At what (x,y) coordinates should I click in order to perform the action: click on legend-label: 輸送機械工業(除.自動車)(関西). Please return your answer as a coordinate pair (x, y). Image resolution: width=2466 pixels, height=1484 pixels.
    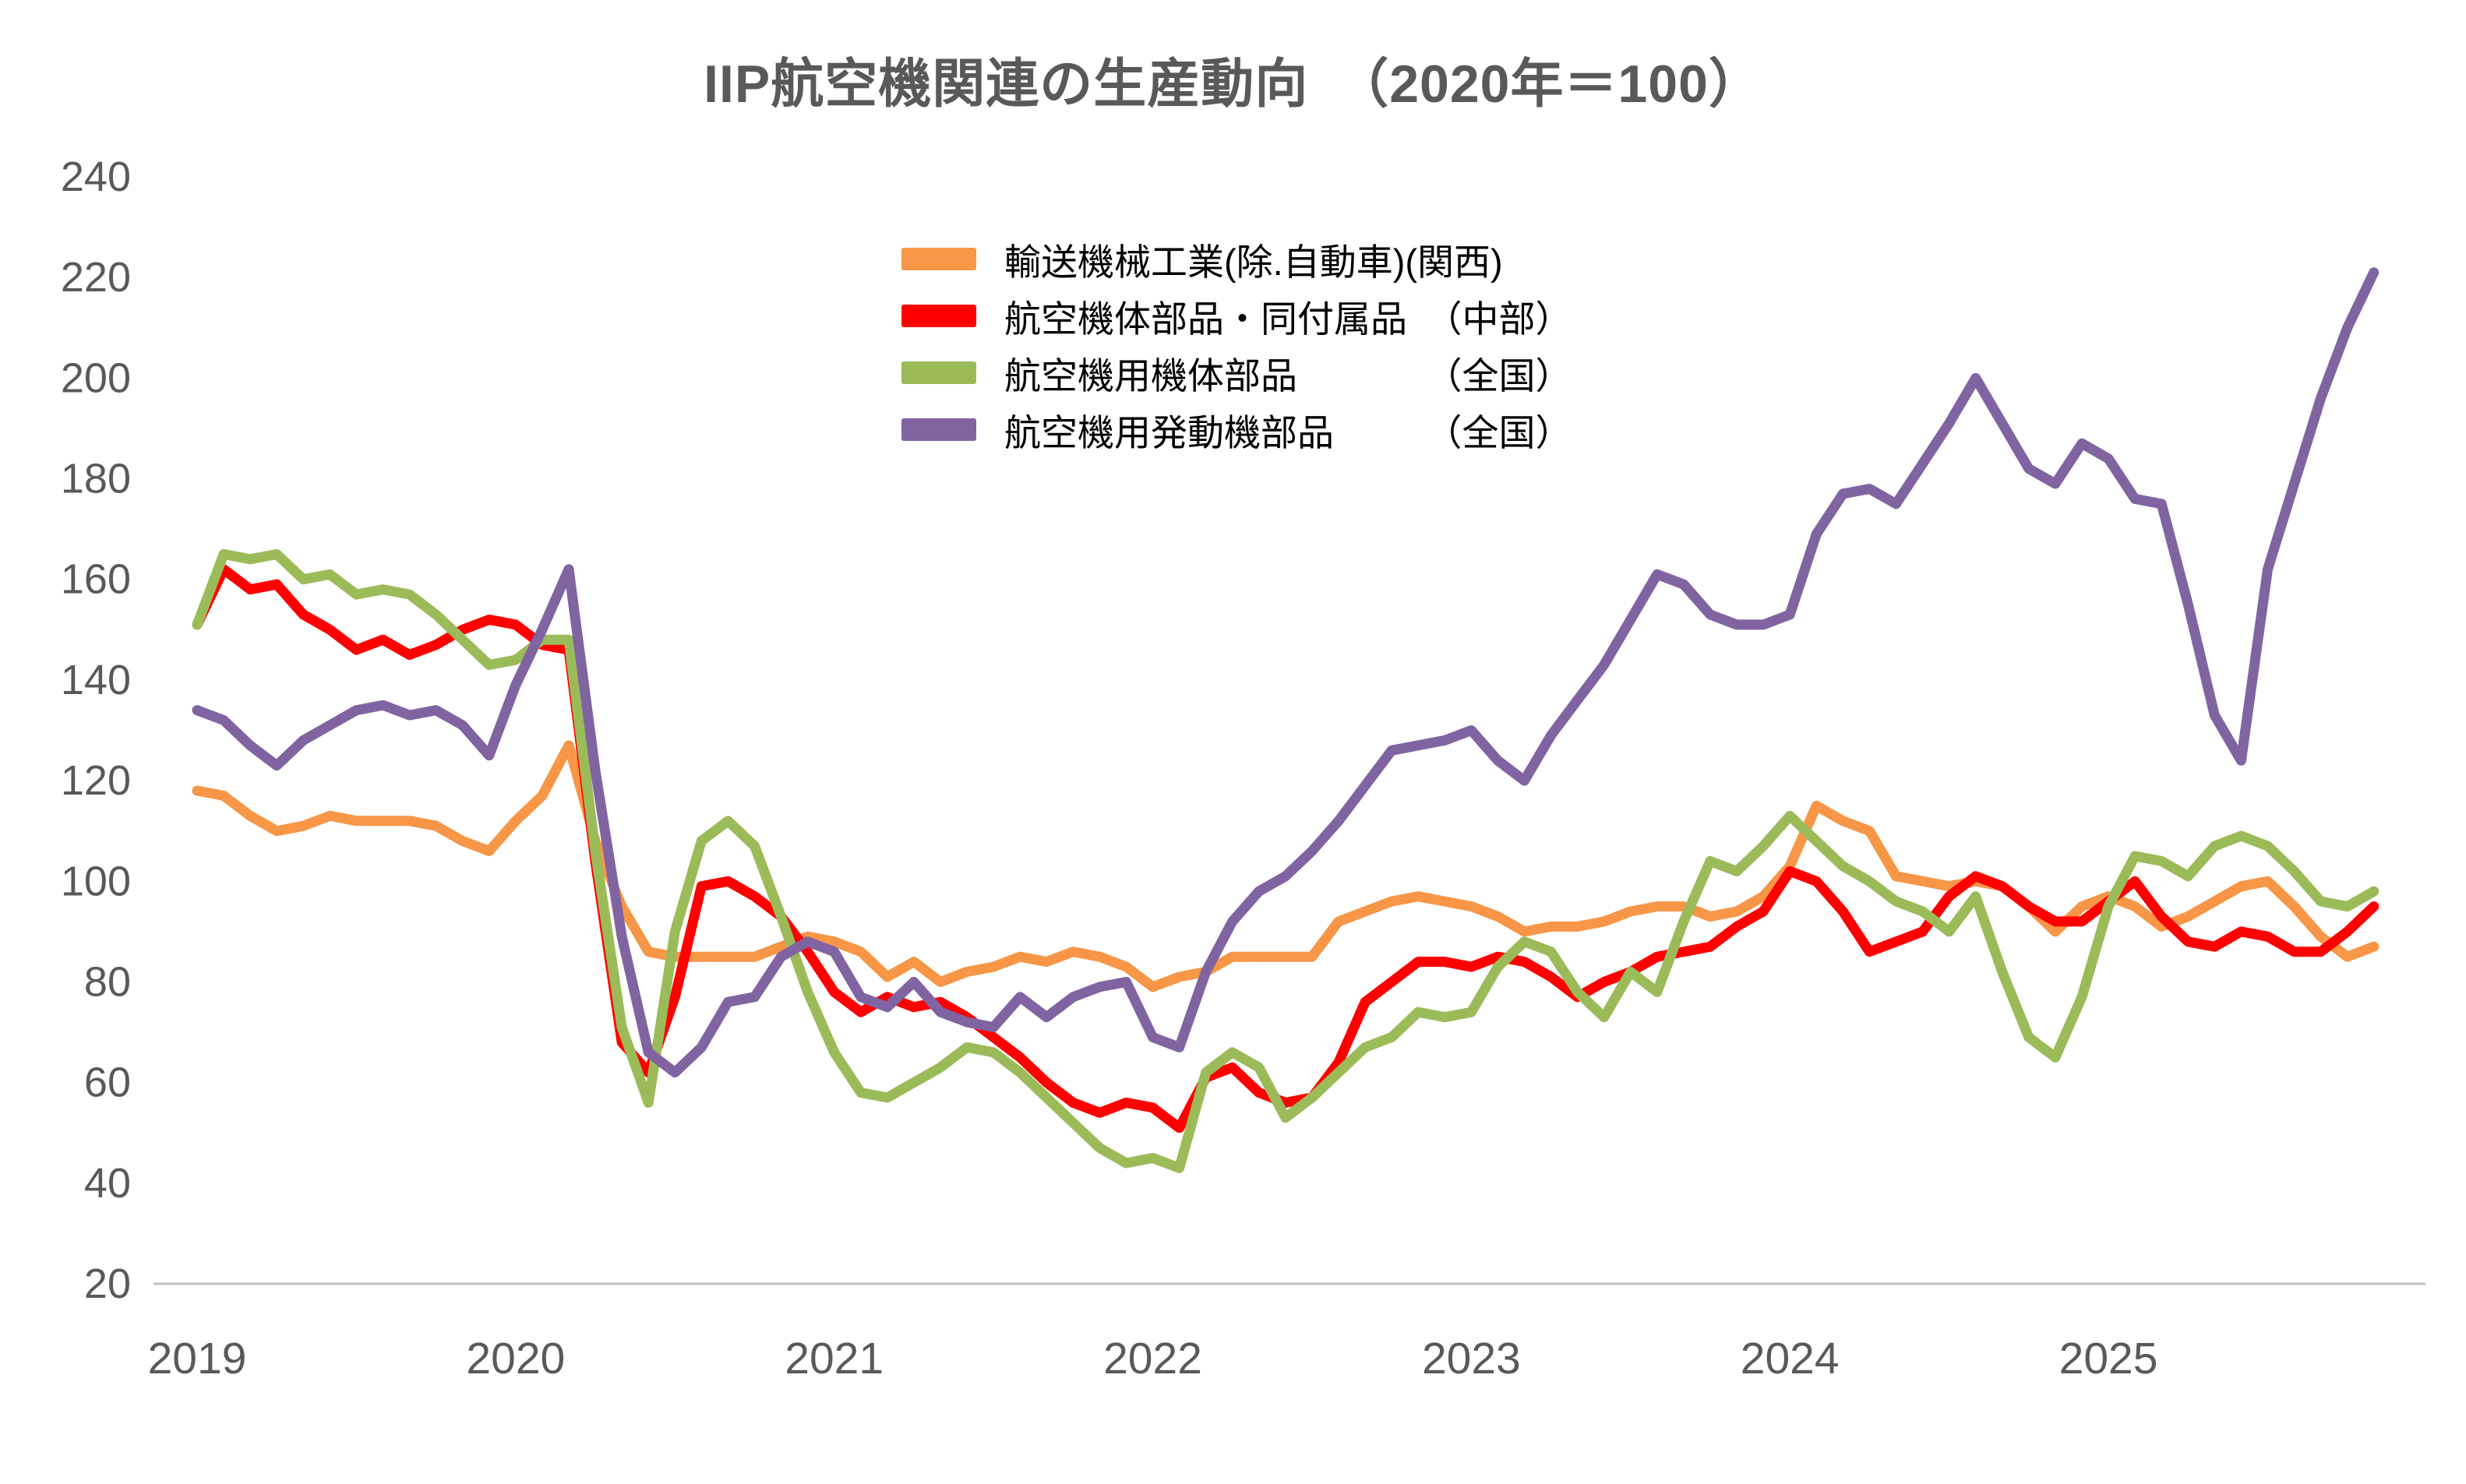
    Looking at the image, I should click on (1253, 262).